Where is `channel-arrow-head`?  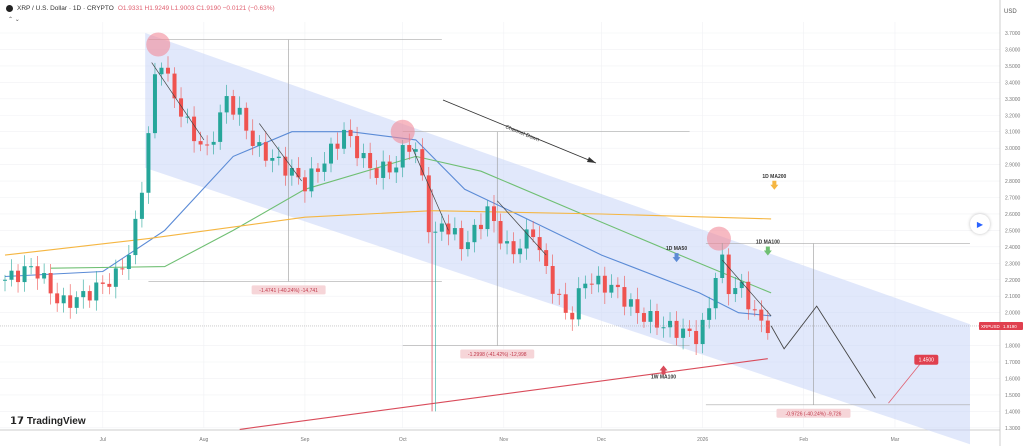 channel-arrow-head is located at coordinates (591, 160).